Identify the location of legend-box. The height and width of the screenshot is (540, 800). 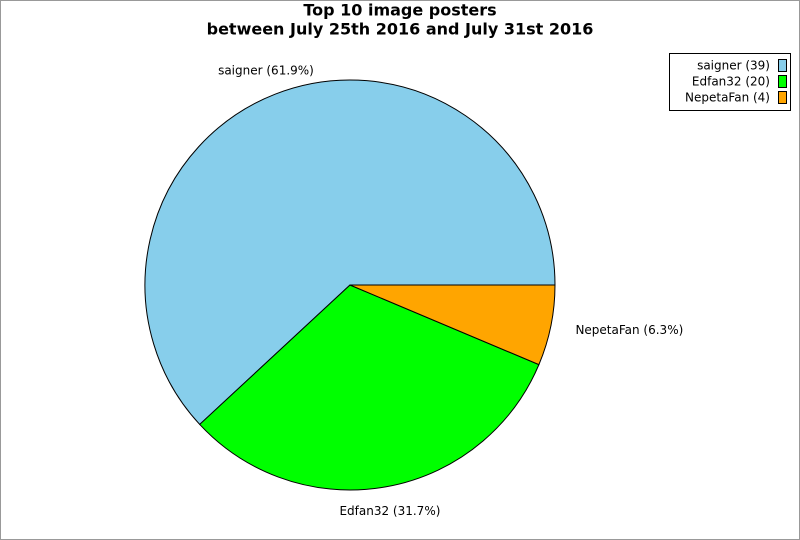
(730, 82).